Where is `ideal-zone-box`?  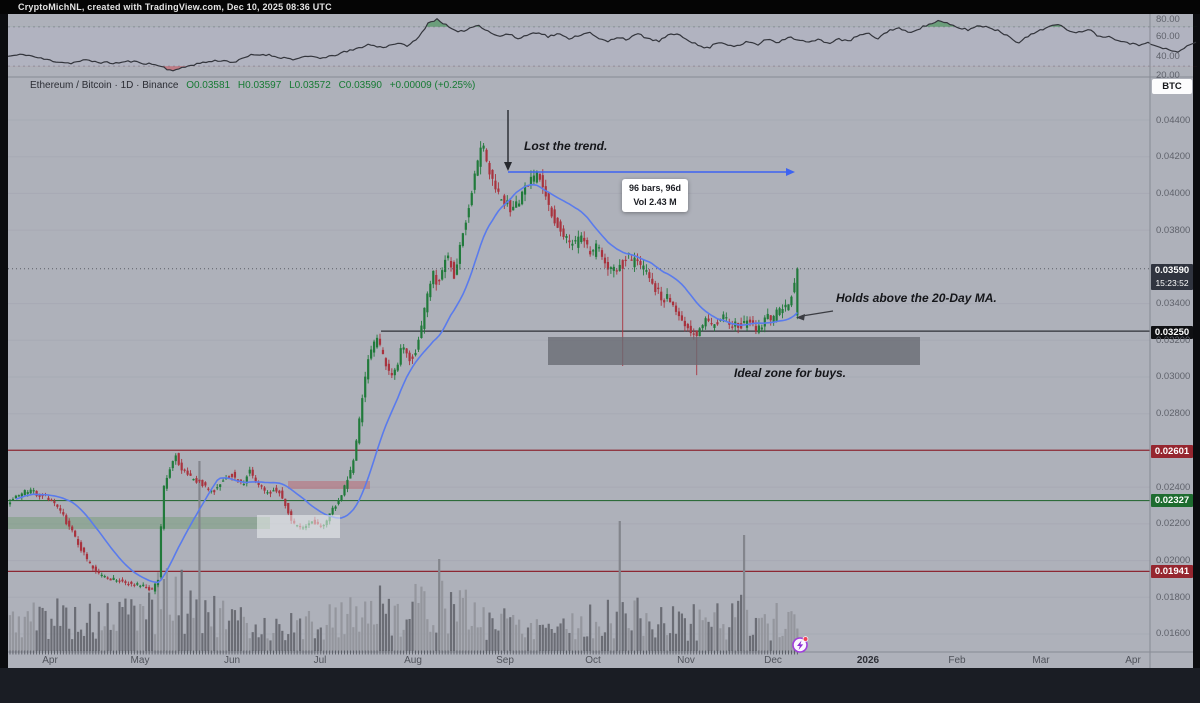
ideal-zone-box is located at coordinates (734, 351).